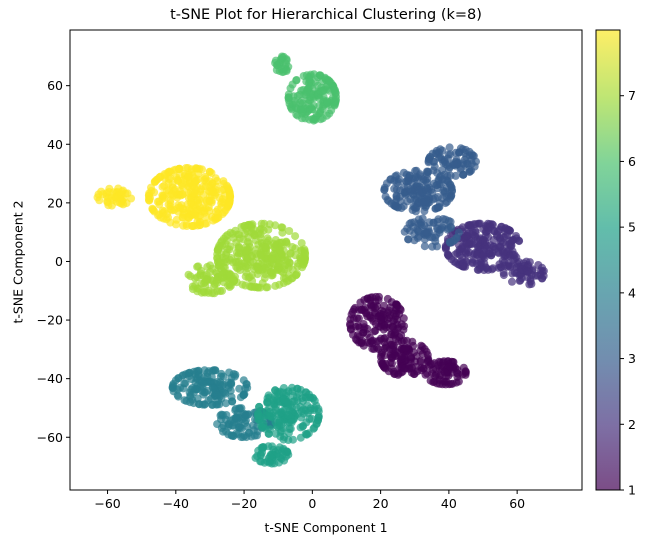 This screenshot has height=545, width=647. I want to click on colorbar-tick-label: 6, so click(632, 161).